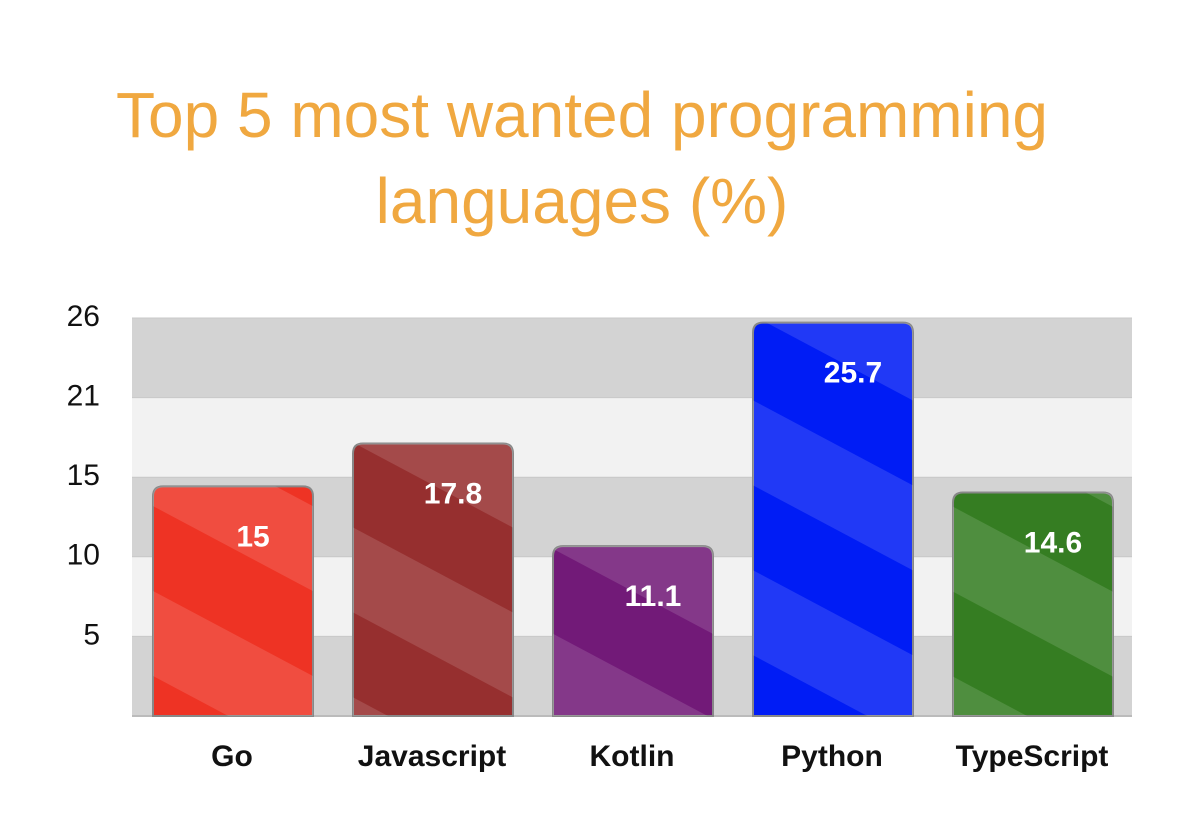  What do you see at coordinates (1032, 756) in the screenshot?
I see `x-tick-label: TypeScript` at bounding box center [1032, 756].